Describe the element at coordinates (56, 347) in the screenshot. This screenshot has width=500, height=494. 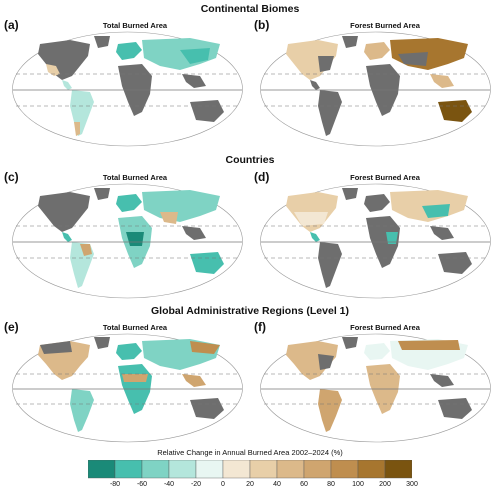
I see `land-north-america-north` at that location.